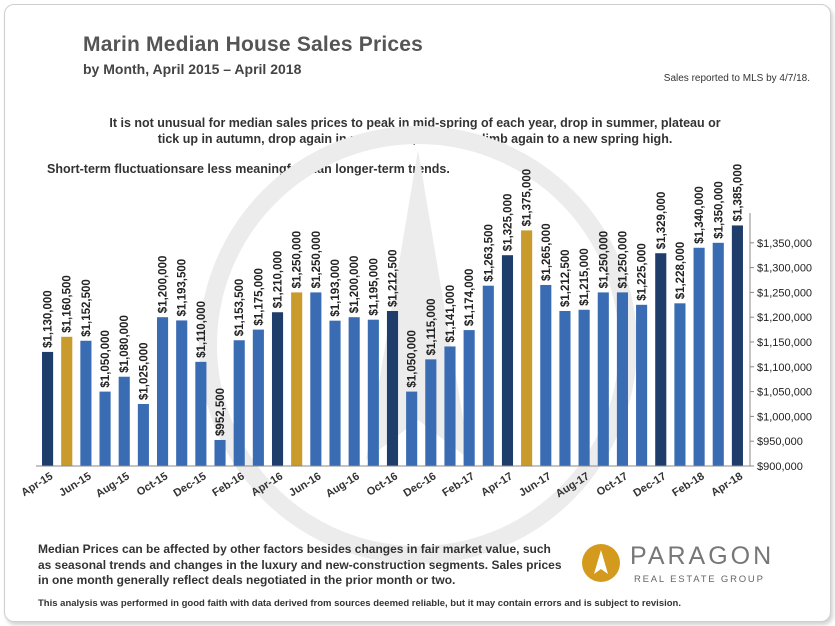 Image resolution: width=835 pixels, height=626 pixels. I want to click on x-tick-label: Aug-15, so click(113, 485).